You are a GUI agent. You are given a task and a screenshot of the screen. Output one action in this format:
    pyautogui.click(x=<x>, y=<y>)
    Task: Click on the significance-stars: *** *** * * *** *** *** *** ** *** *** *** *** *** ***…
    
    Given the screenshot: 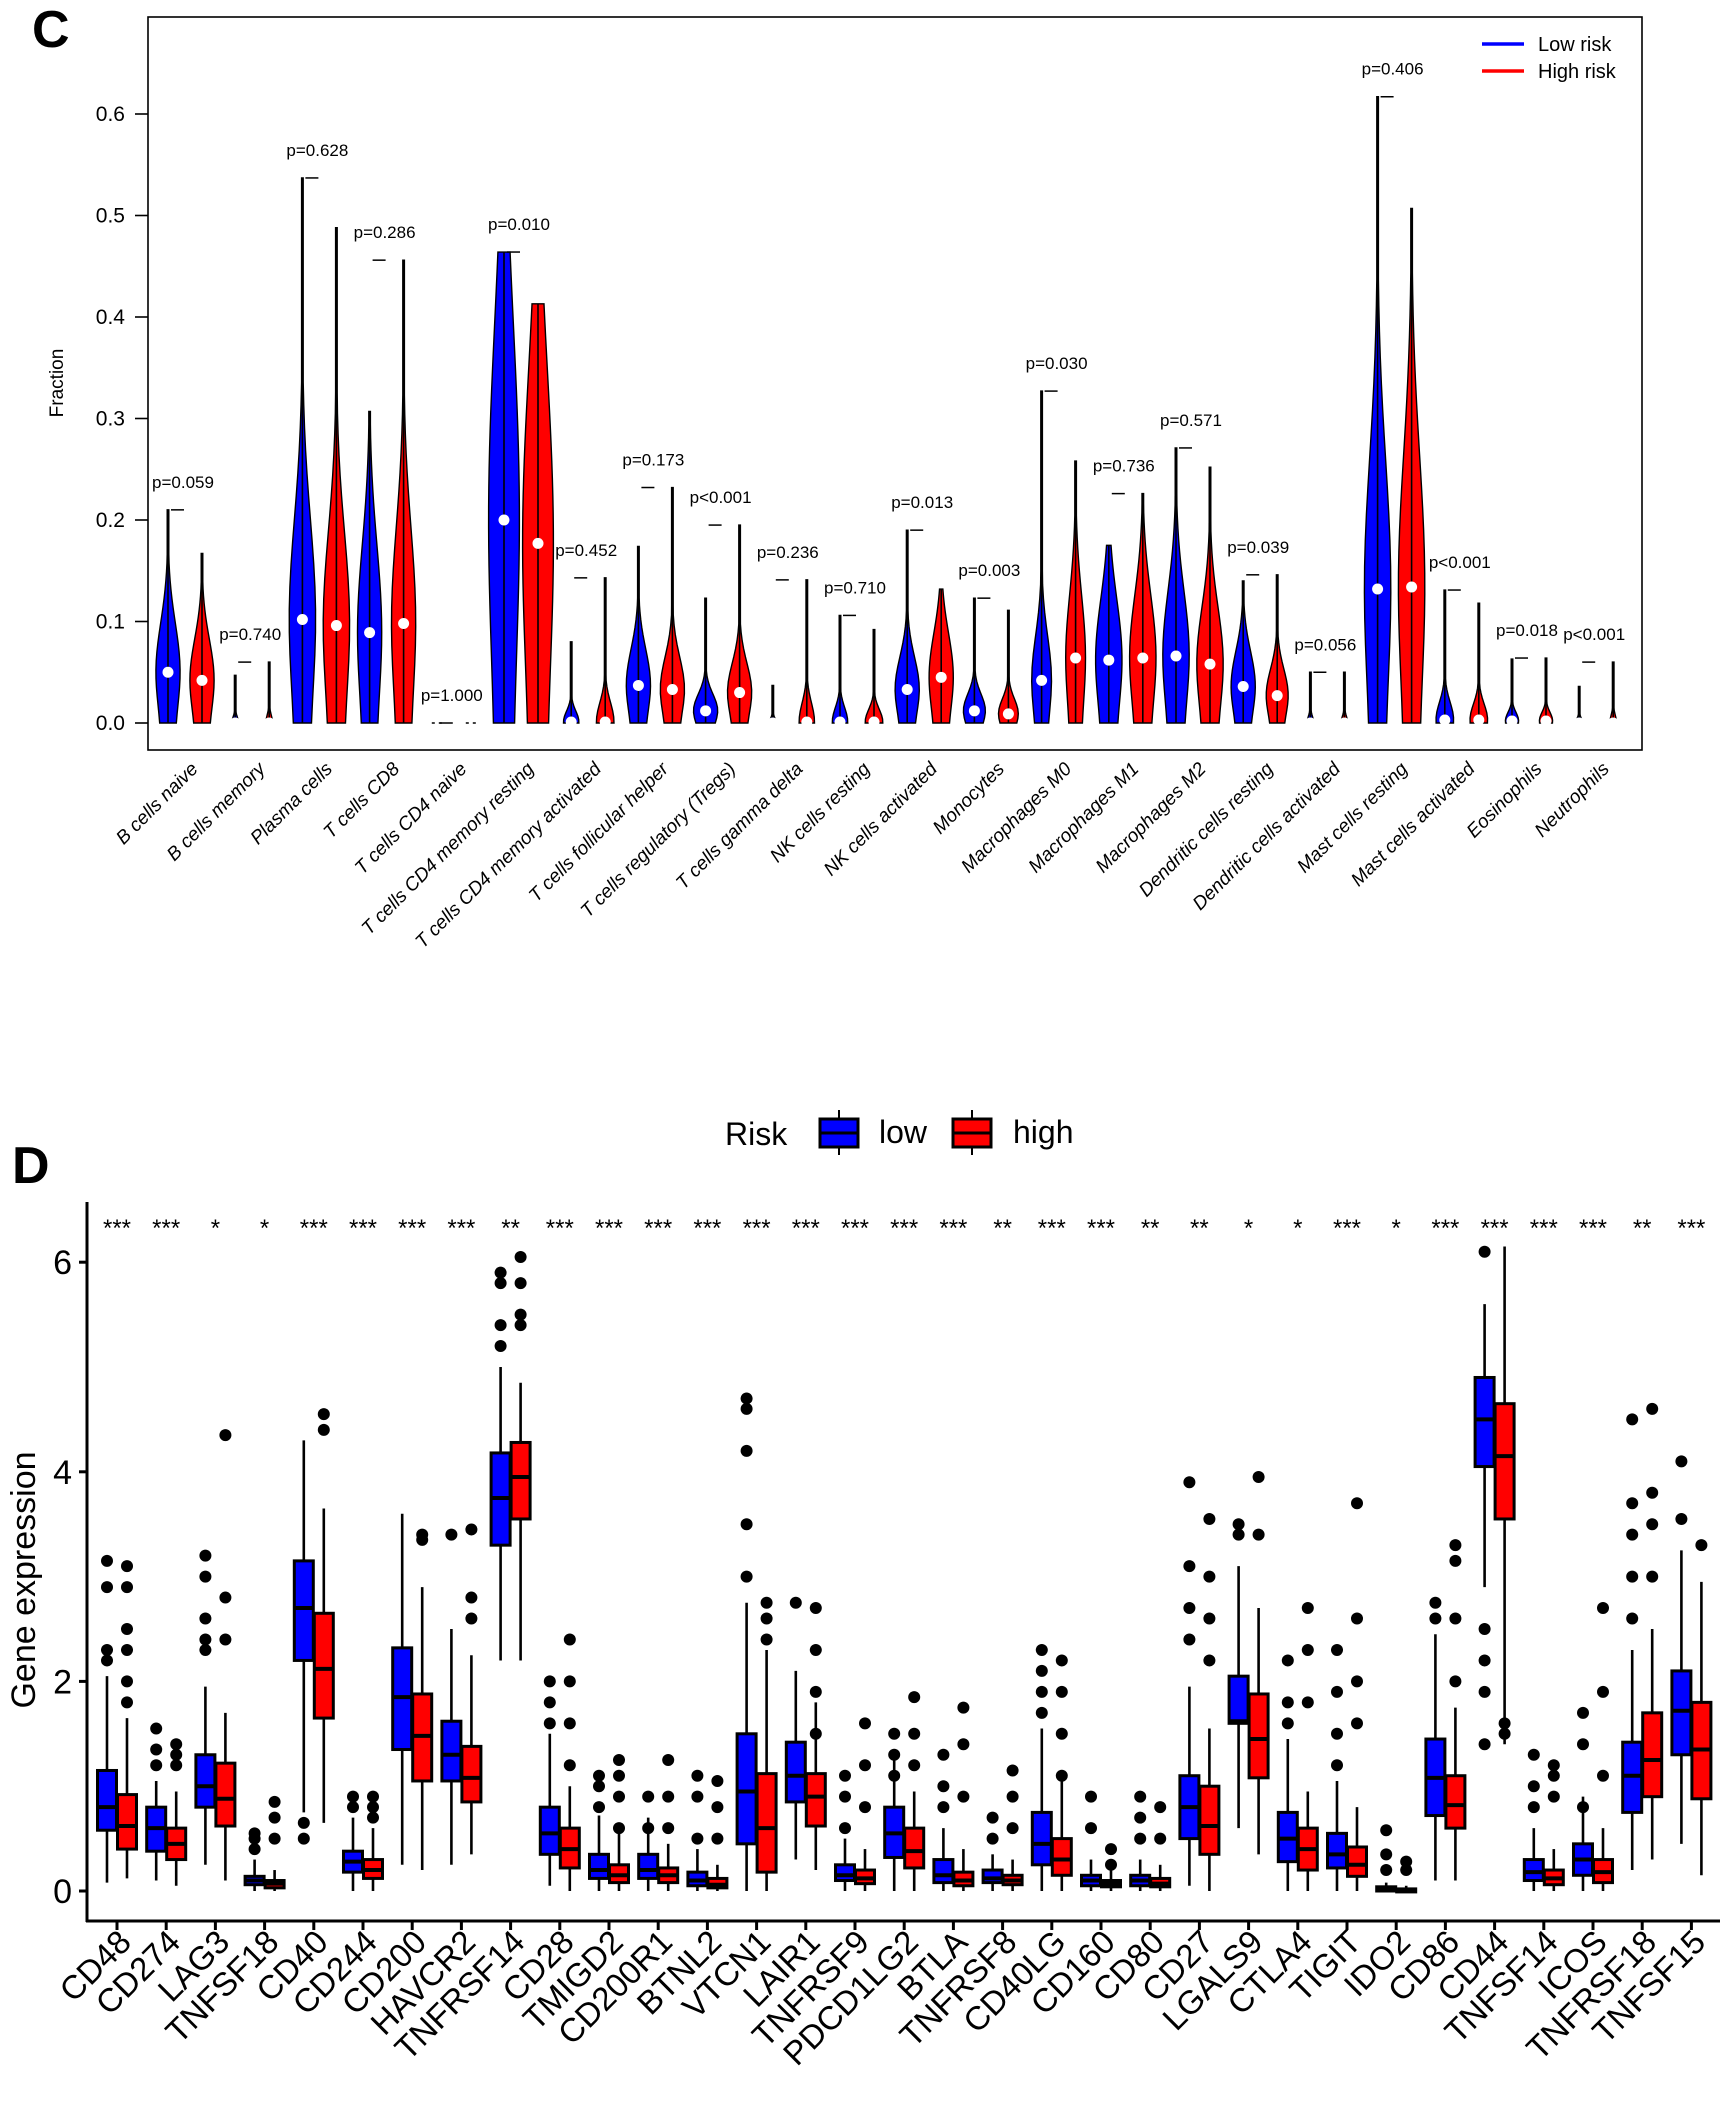 What is the action you would take?
    pyautogui.click(x=904, y=1228)
    